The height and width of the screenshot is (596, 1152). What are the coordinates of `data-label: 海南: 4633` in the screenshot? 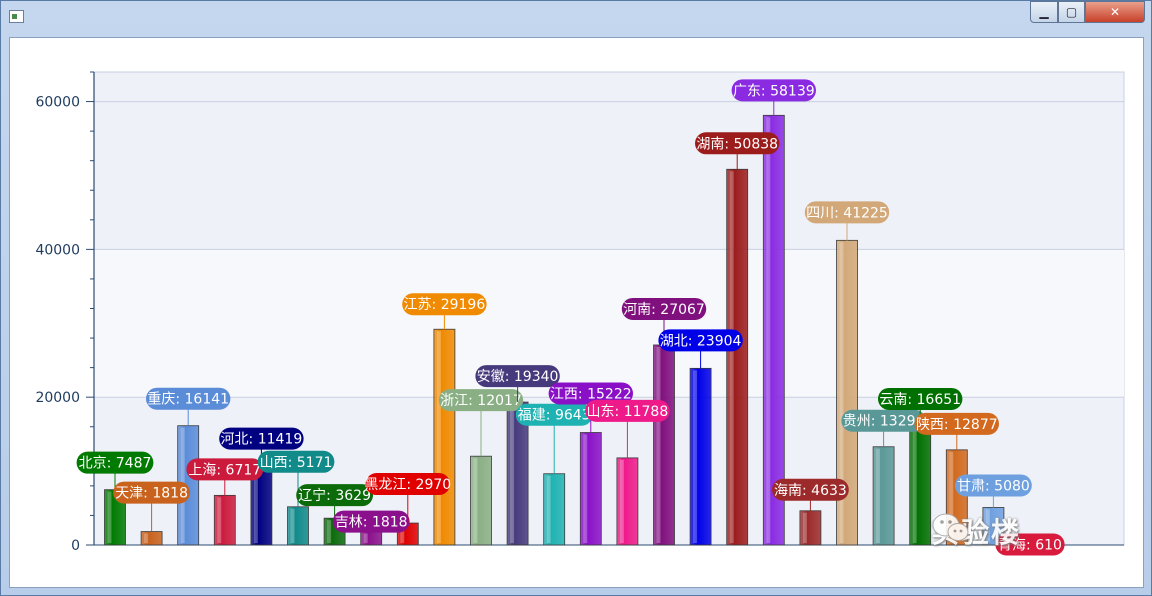 It's located at (810, 491).